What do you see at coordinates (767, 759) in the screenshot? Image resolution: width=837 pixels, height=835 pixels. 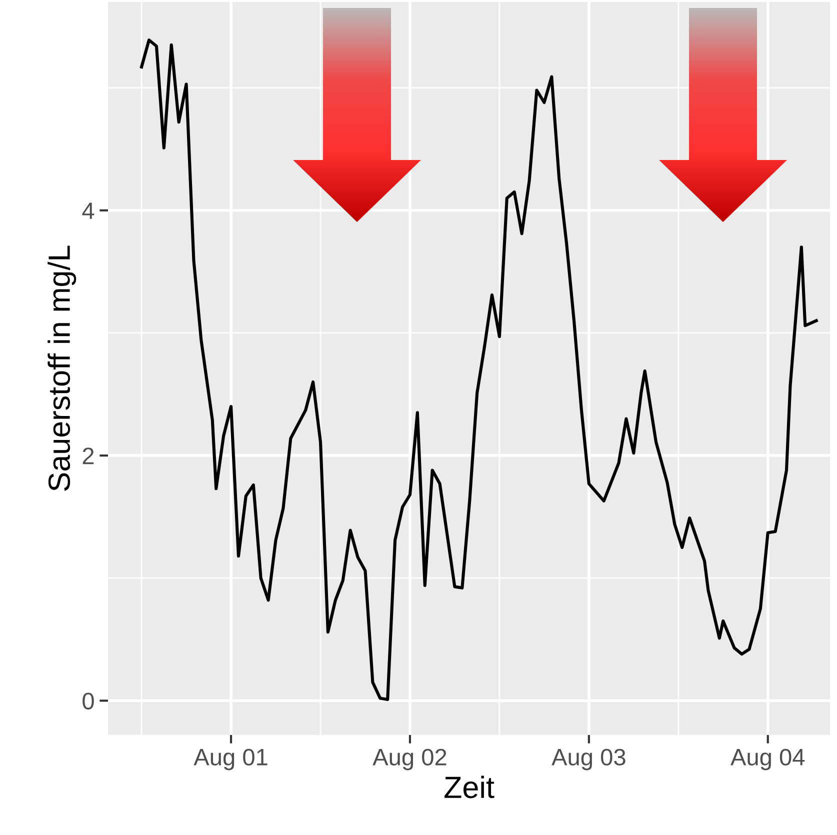 I see `x-tick-label: Aug 04` at bounding box center [767, 759].